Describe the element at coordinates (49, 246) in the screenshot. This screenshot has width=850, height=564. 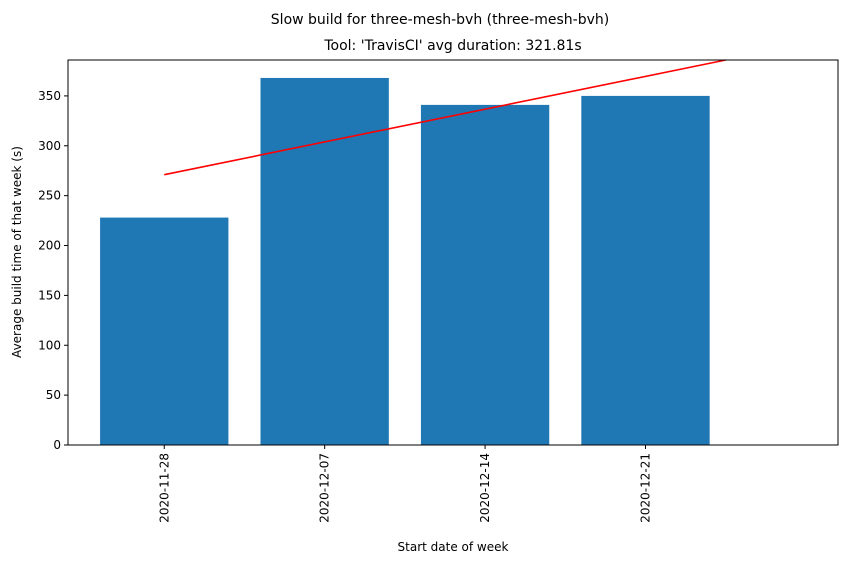
I see `y-tick-label-200: 200` at that location.